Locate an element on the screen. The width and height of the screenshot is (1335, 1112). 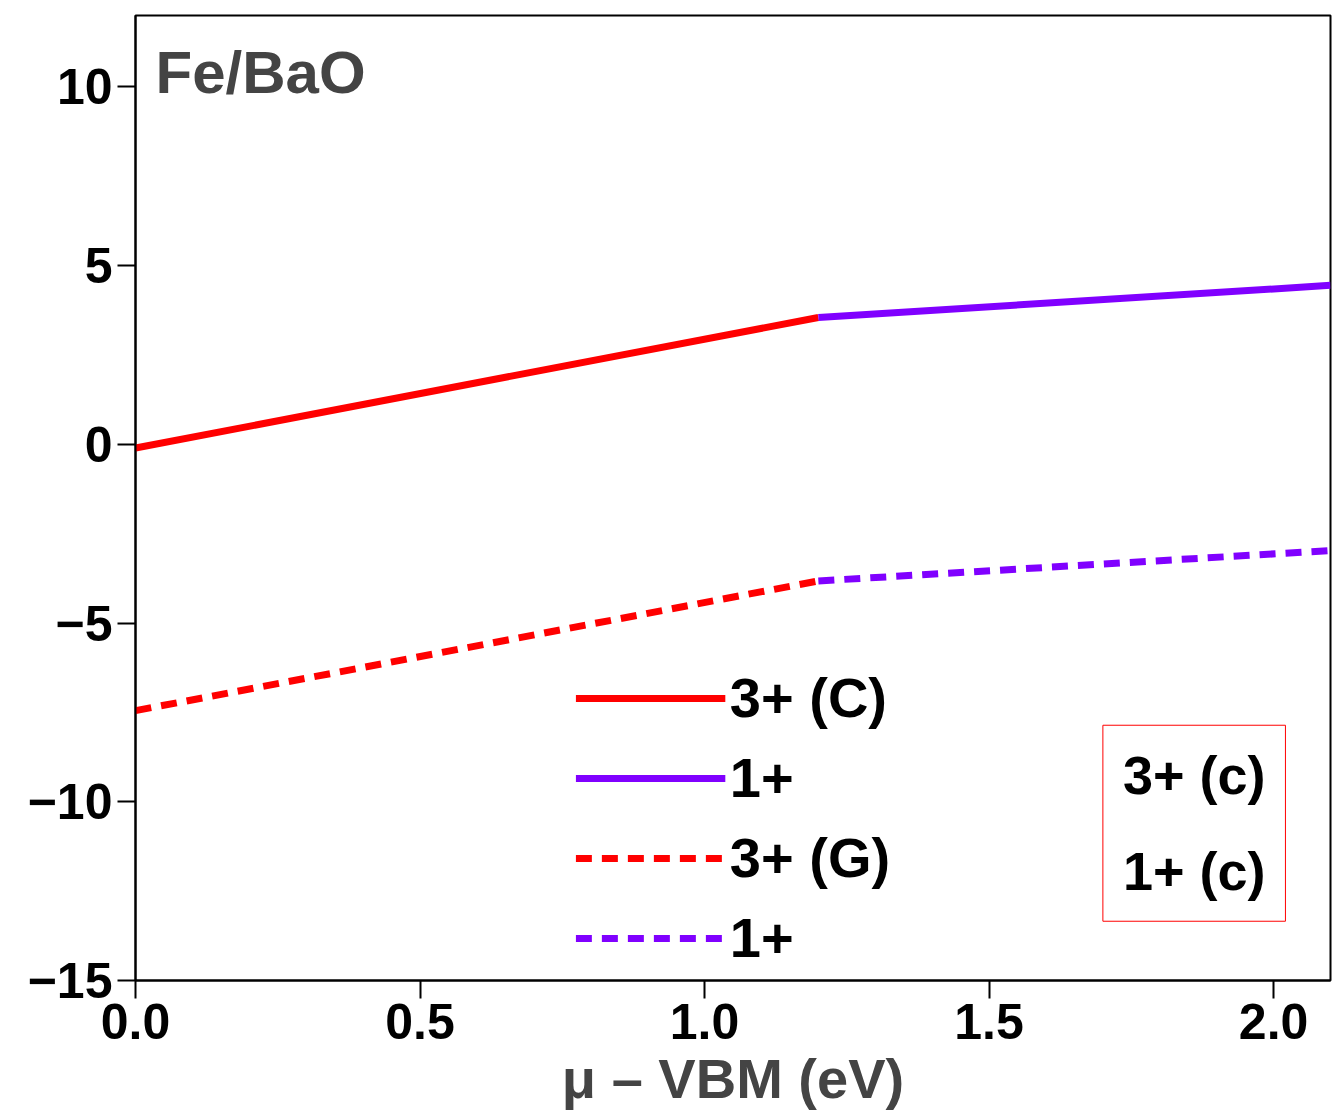
legend-label: 3+ (C) is located at coordinates (808, 697).